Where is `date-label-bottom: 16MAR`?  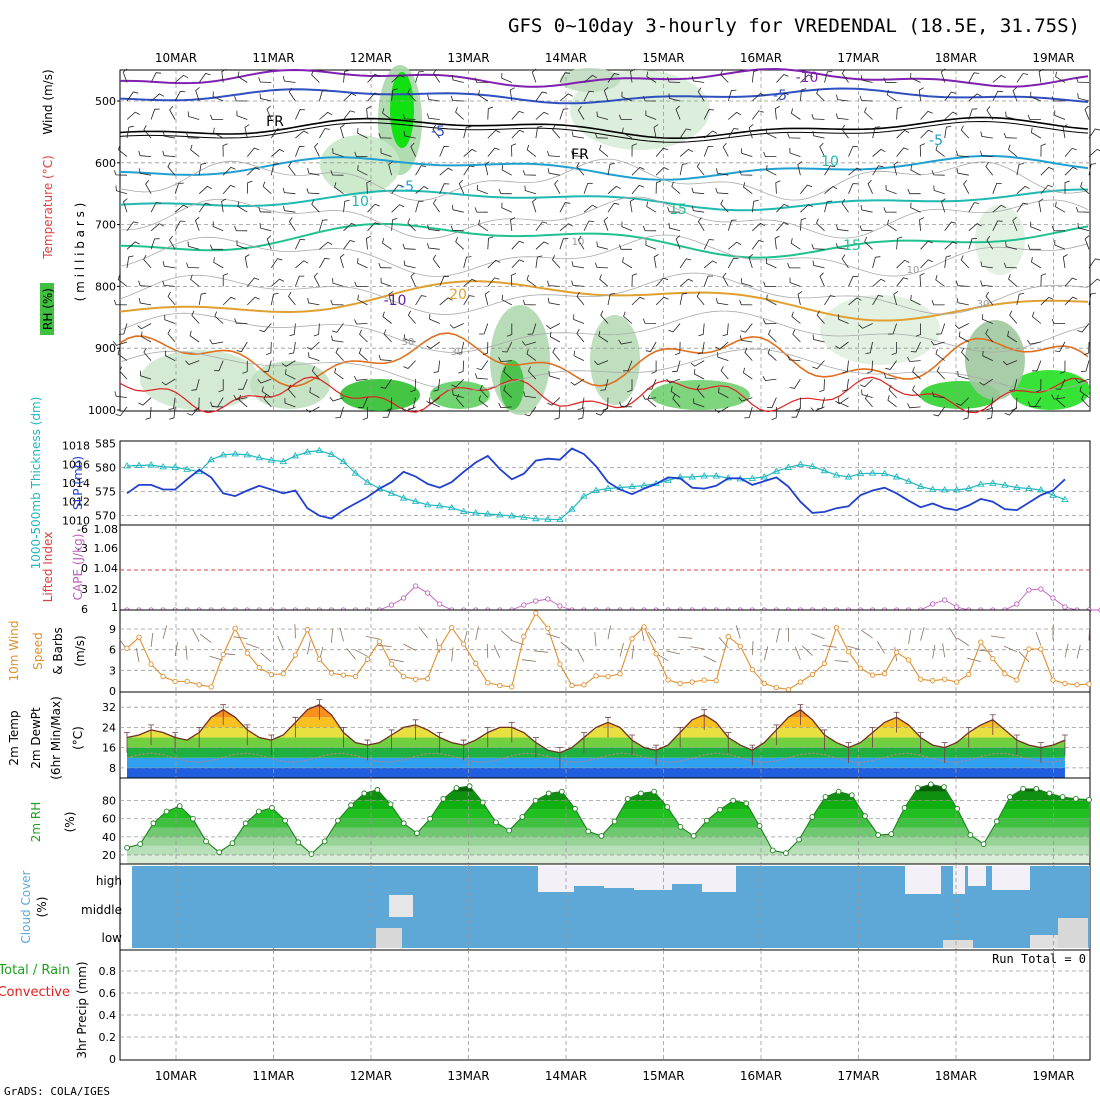
date-label-bottom: 16MAR is located at coordinates (761, 1076).